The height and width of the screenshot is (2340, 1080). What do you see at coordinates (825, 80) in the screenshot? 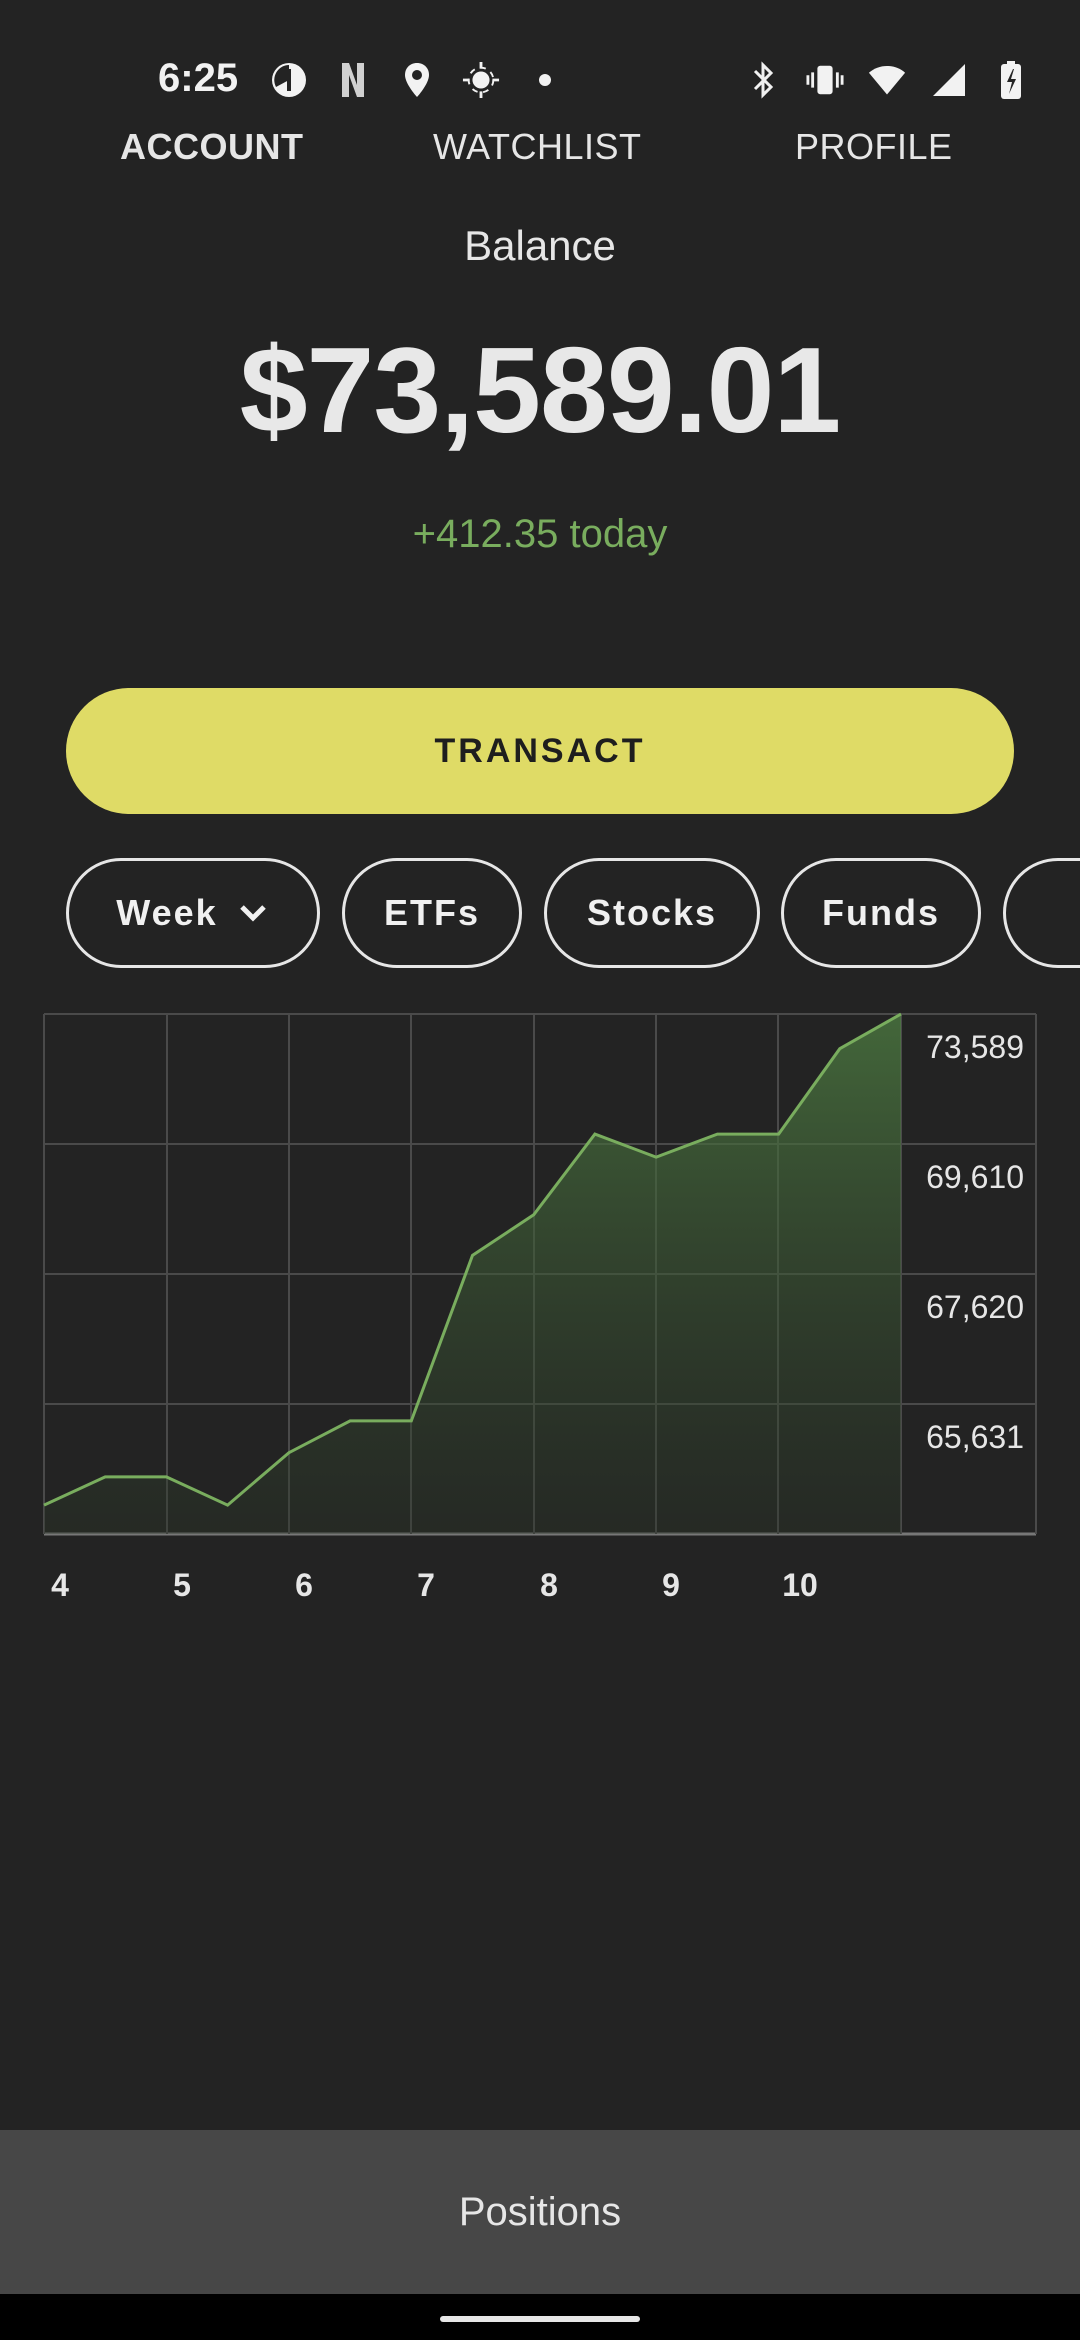
I see `vibrate-icon` at bounding box center [825, 80].